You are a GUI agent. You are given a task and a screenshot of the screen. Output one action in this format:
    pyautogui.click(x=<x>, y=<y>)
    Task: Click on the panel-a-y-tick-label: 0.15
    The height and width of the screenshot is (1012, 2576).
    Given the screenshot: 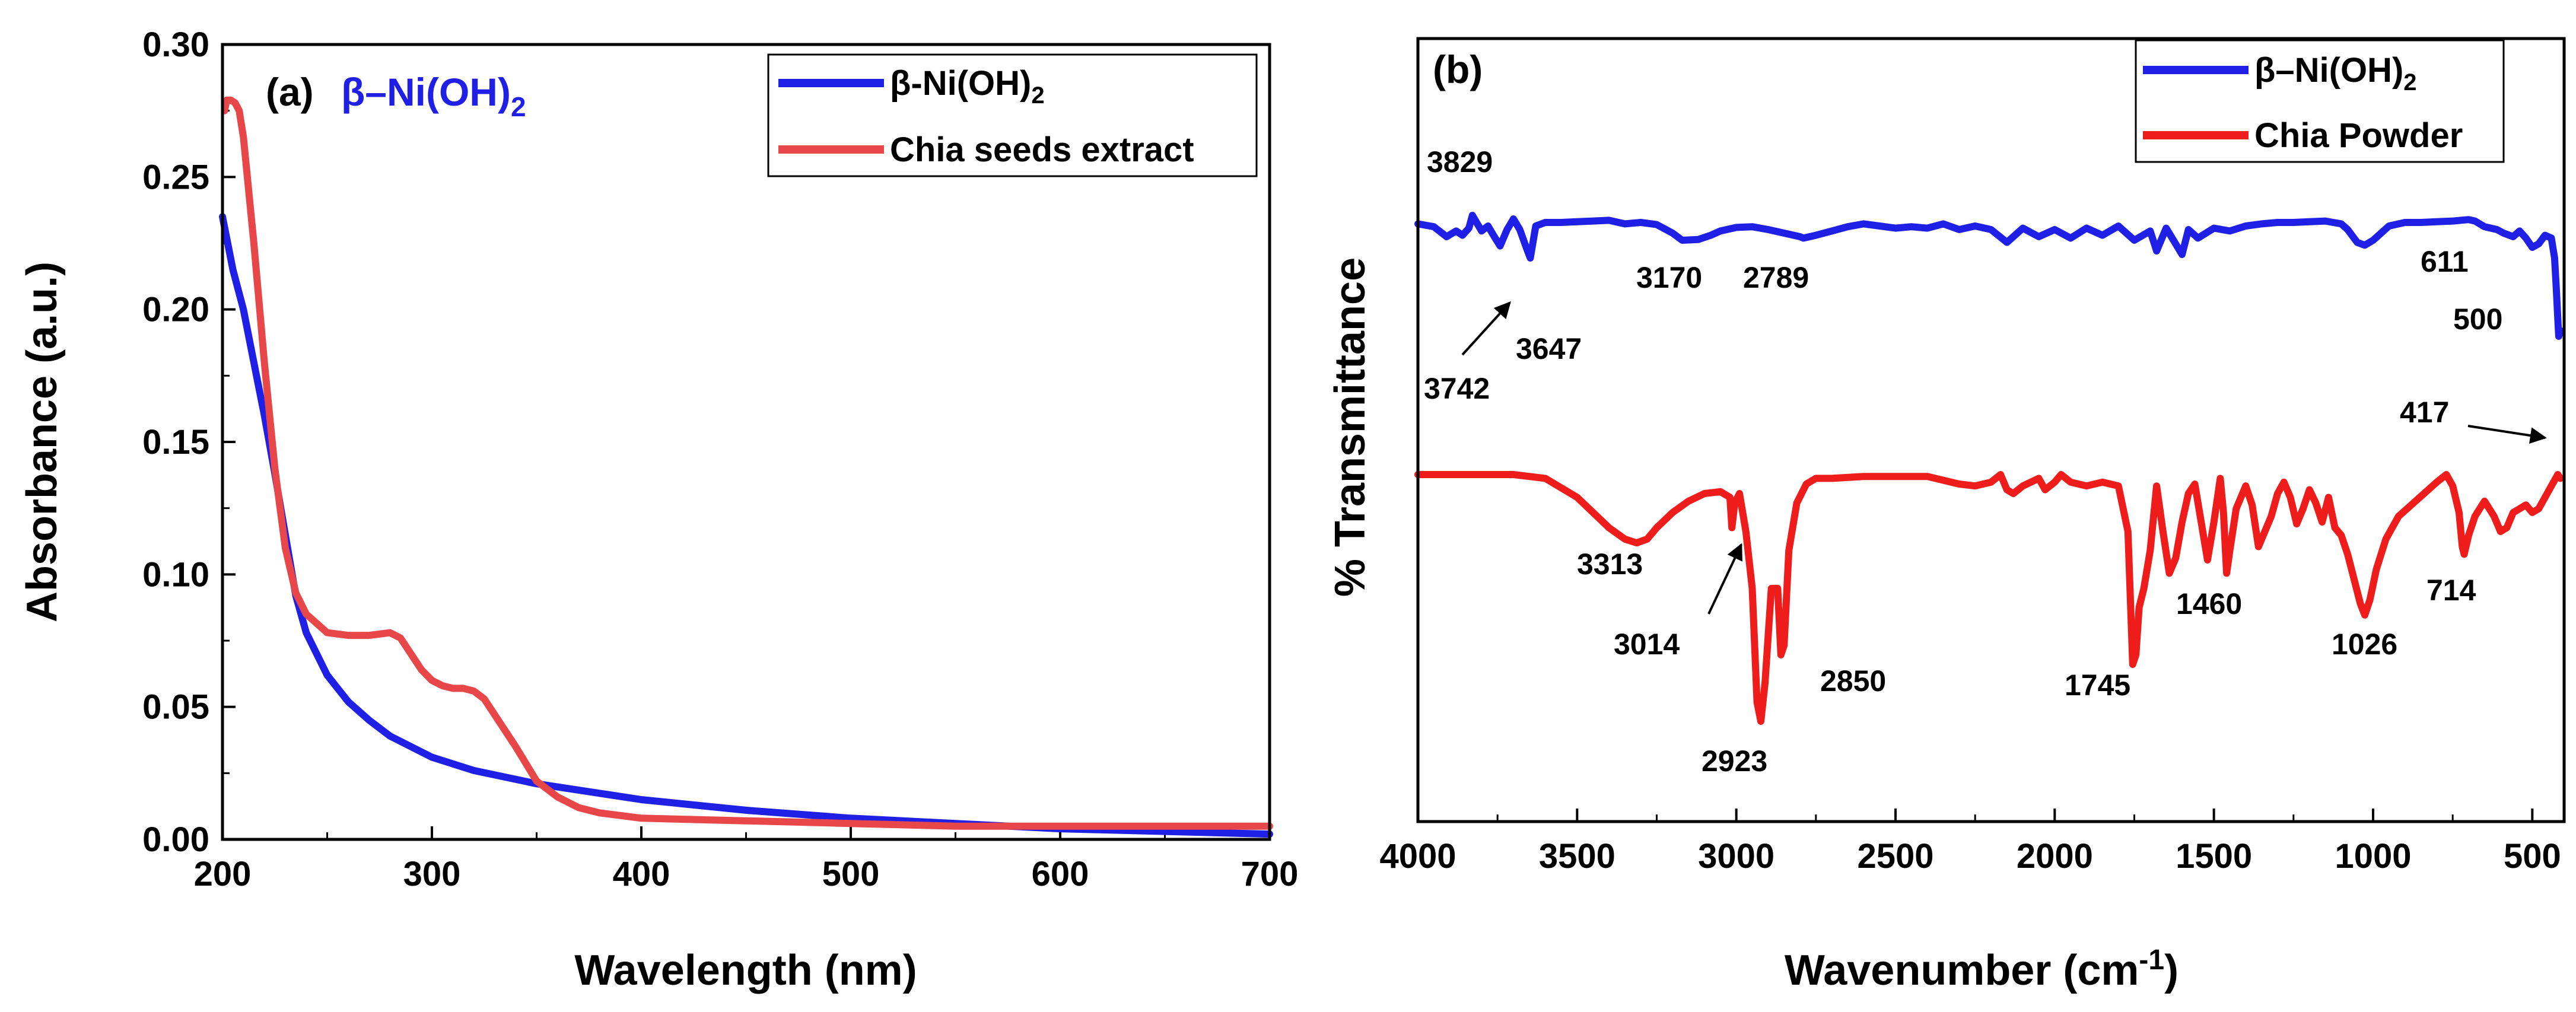 What is the action you would take?
    pyautogui.click(x=175, y=442)
    